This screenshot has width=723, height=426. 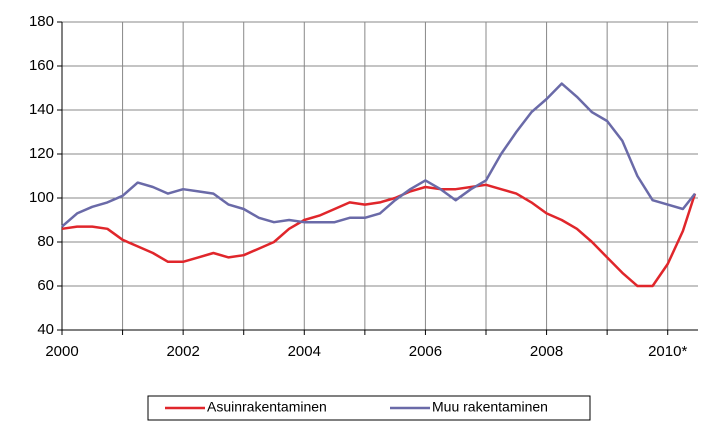 What do you see at coordinates (182, 351) in the screenshot?
I see `x-tick-label: 2002` at bounding box center [182, 351].